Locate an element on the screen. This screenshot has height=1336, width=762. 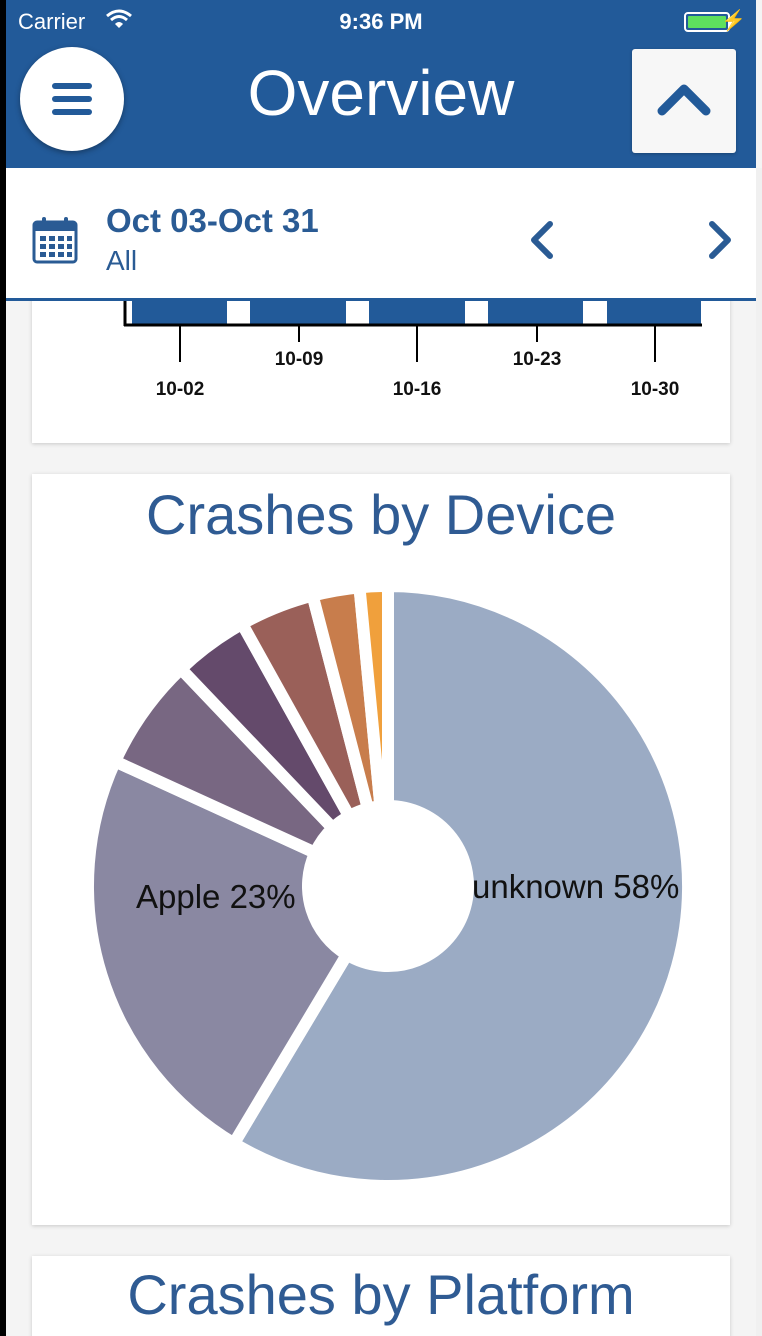
slice-label: Apple 23% is located at coordinates (216, 896).